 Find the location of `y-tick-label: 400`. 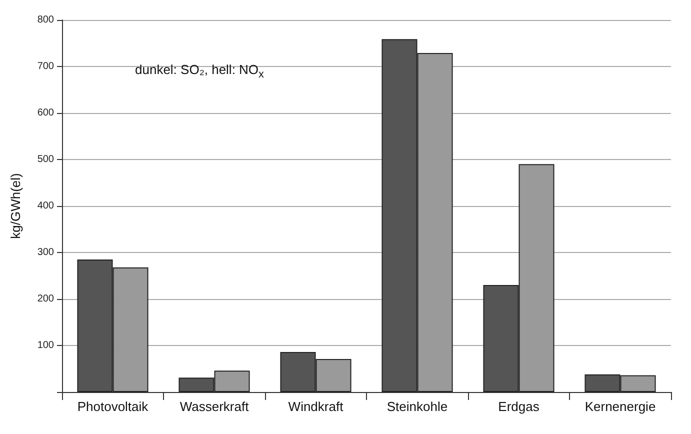

y-tick-label: 400 is located at coordinates (45, 206).